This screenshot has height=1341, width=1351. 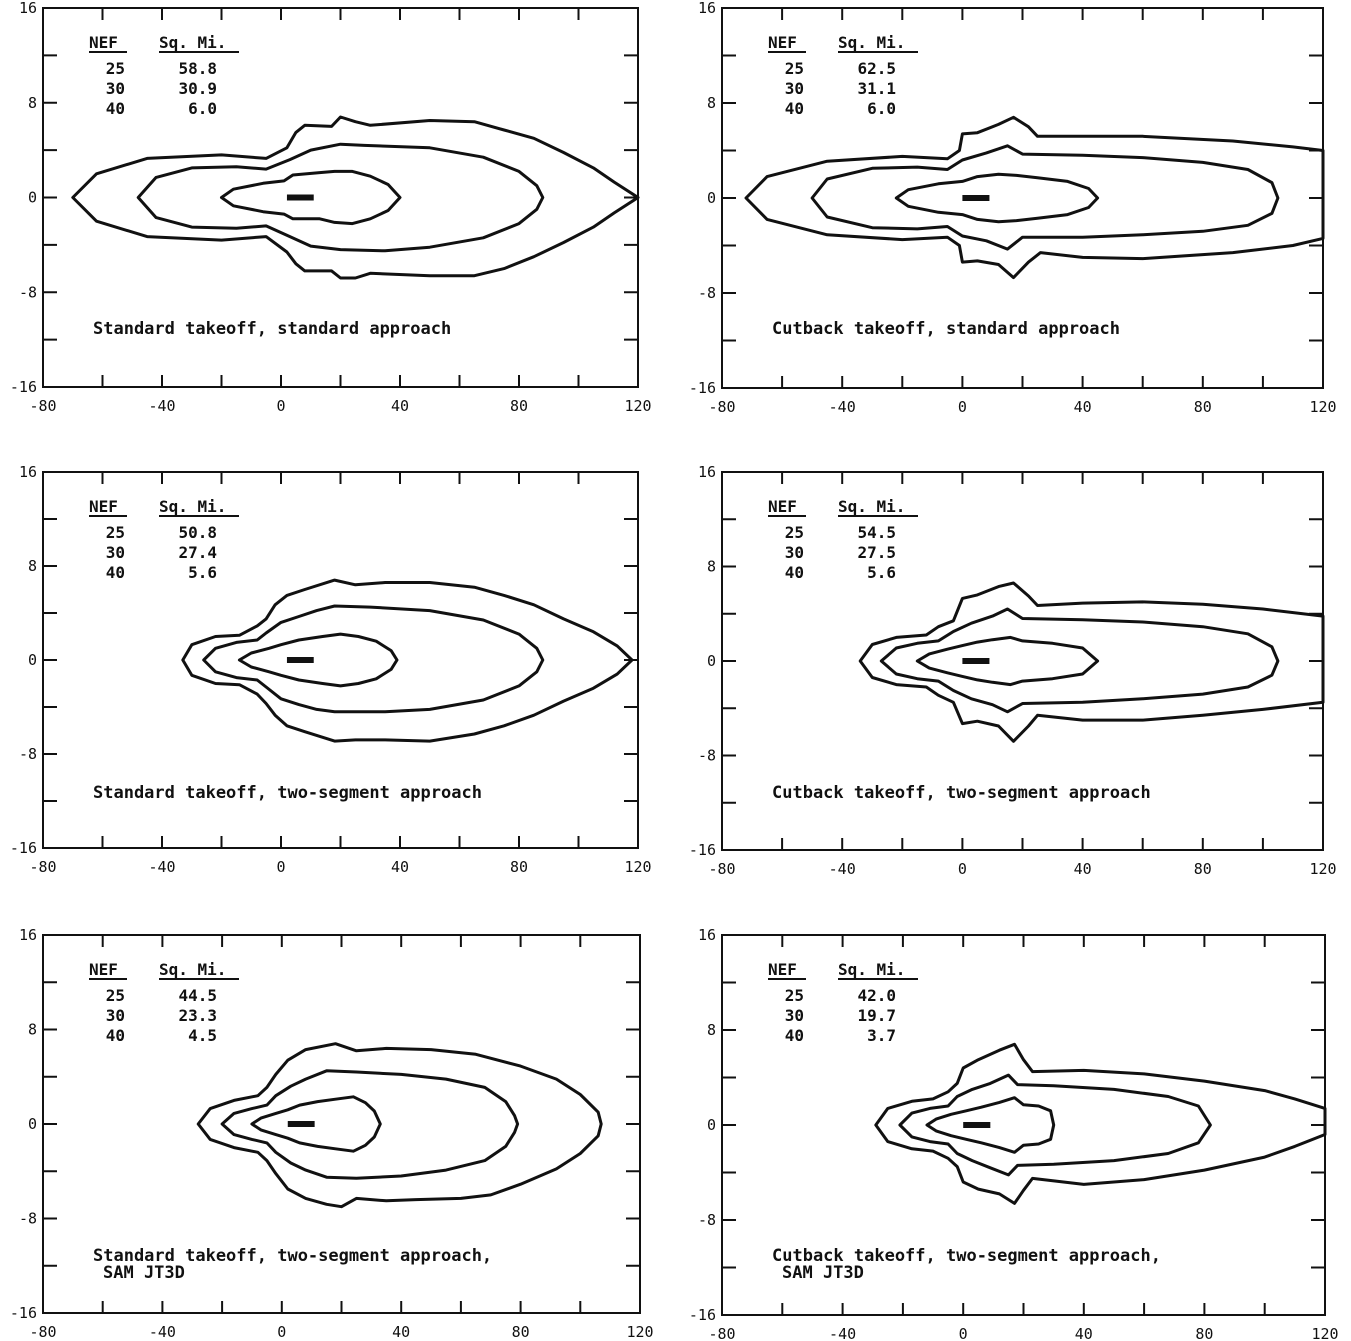 I want to click on legend-area-value: 62.5, so click(x=876, y=68).